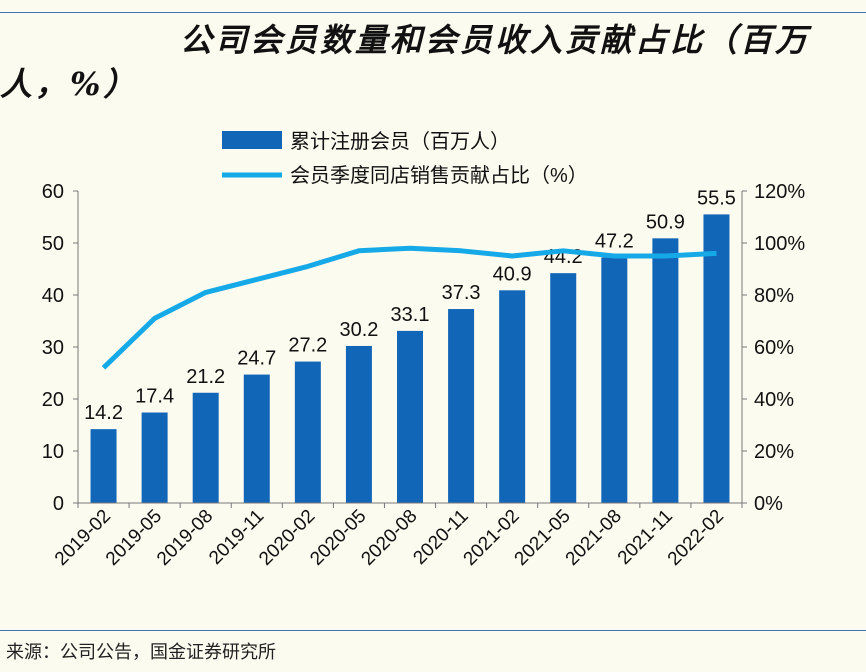 The width and height of the screenshot is (866, 672). Describe the element at coordinates (779, 192) in the screenshot. I see `right-tick-label: 120%` at that location.